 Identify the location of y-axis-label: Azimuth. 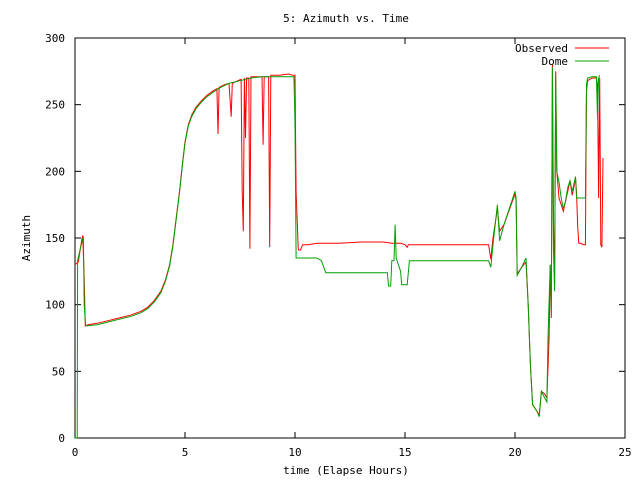
(26, 238).